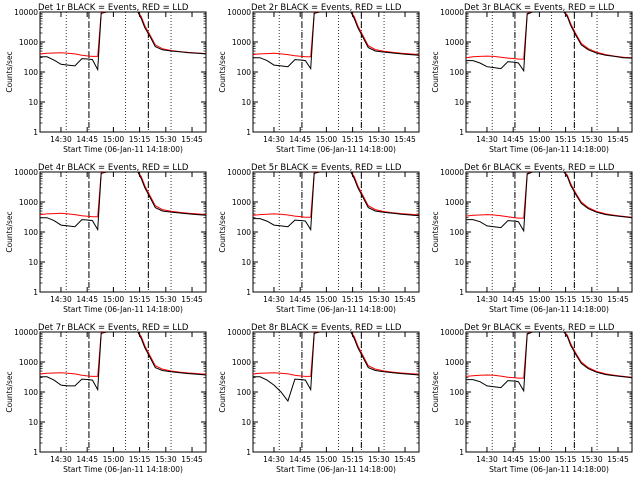 This screenshot has width=640, height=480. What do you see at coordinates (326, 8) in the screenshot?
I see `panel-title: Det 2r BLACK = Events, RED = LLD` at bounding box center [326, 8].